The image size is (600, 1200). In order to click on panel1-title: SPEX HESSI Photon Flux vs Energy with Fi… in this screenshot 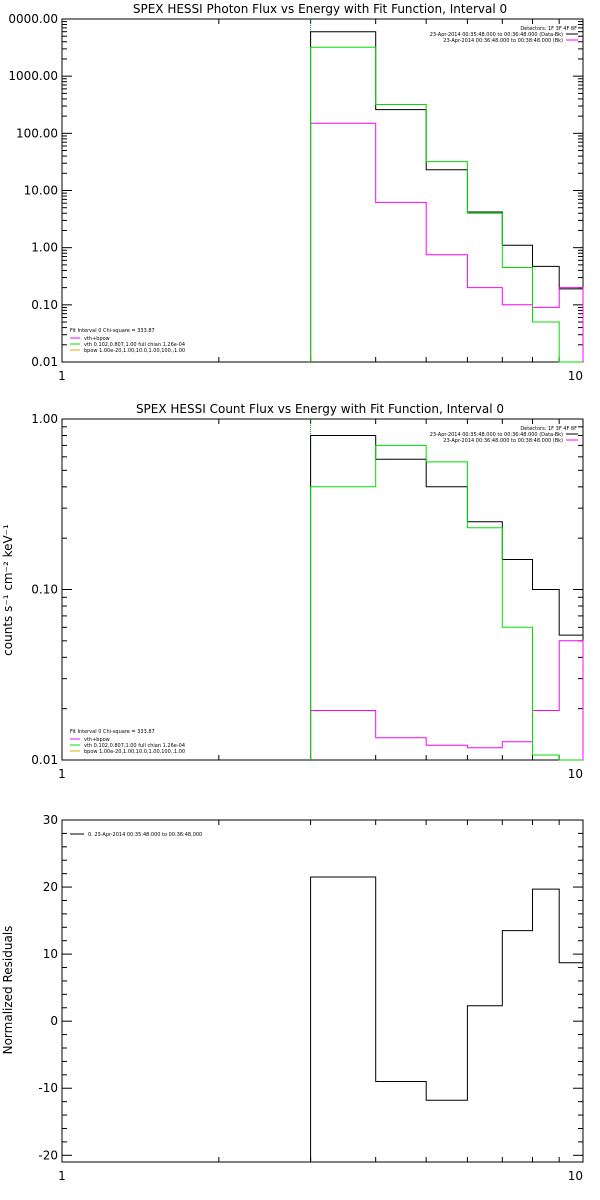, I will do `click(320, 9)`.